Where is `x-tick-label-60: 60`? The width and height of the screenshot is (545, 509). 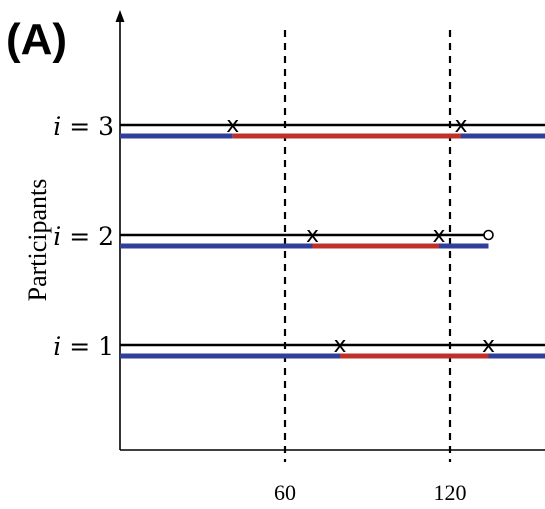 x-tick-label-60: 60 is located at coordinates (285, 492).